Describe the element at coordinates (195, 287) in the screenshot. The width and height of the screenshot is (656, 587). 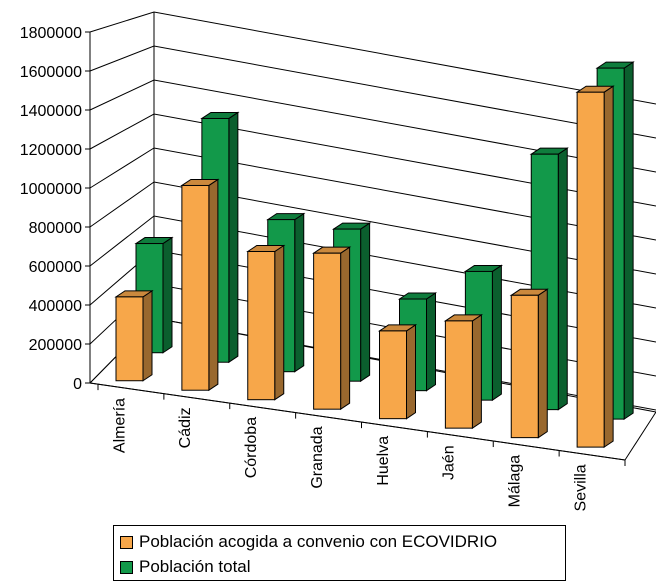
I see `bar-series-1-1-front` at that location.